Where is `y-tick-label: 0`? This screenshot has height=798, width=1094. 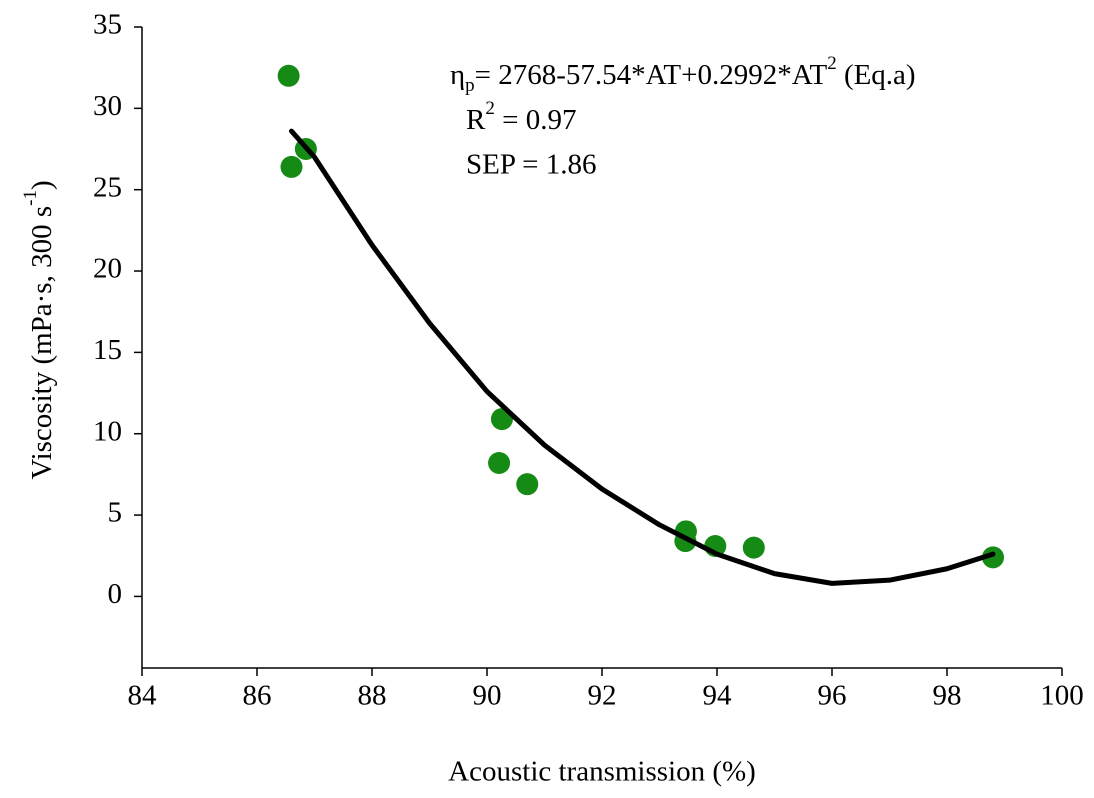
y-tick-label: 0 is located at coordinates (115, 594).